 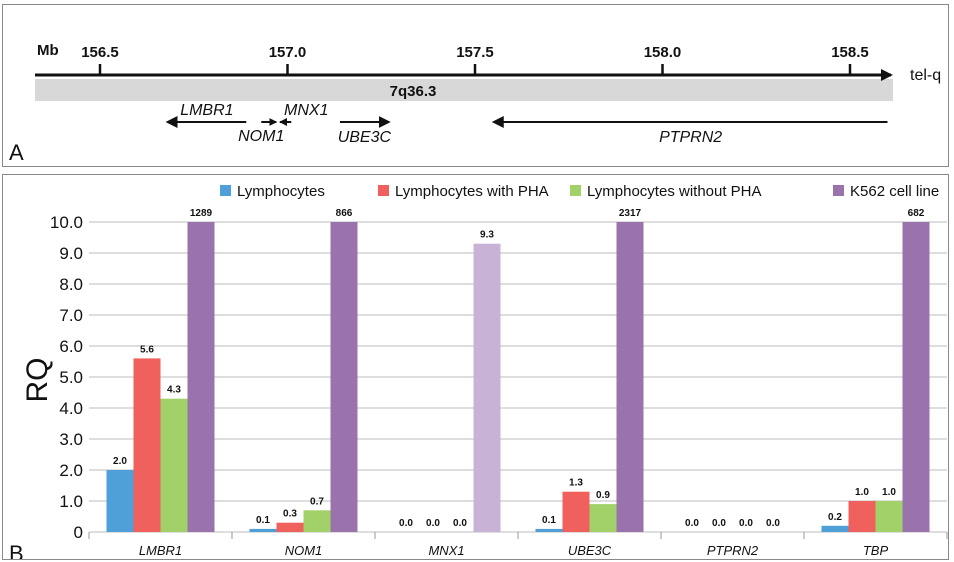 I want to click on gene-label-ptprn2: PTPRN2, so click(x=690, y=137).